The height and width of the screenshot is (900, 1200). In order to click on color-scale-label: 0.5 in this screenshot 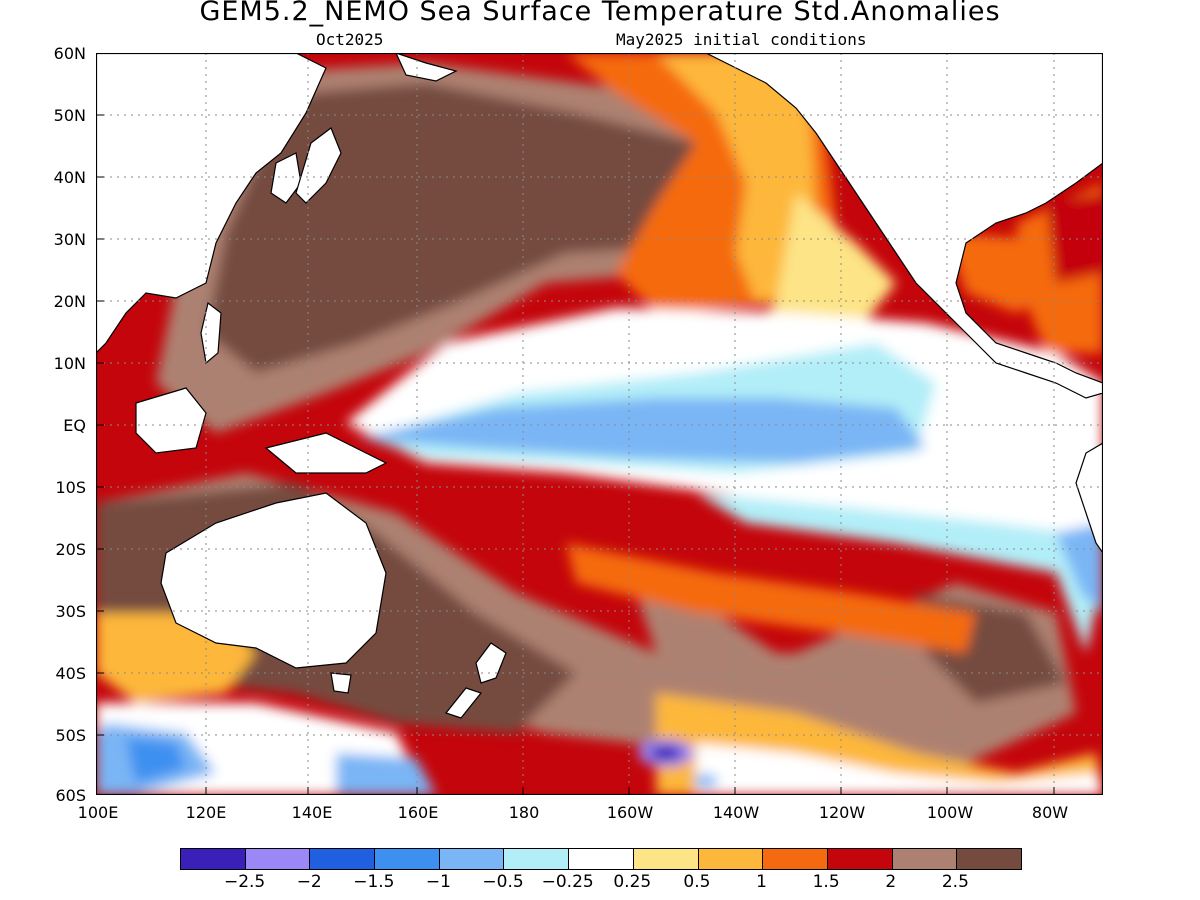, I will do `click(697, 882)`.